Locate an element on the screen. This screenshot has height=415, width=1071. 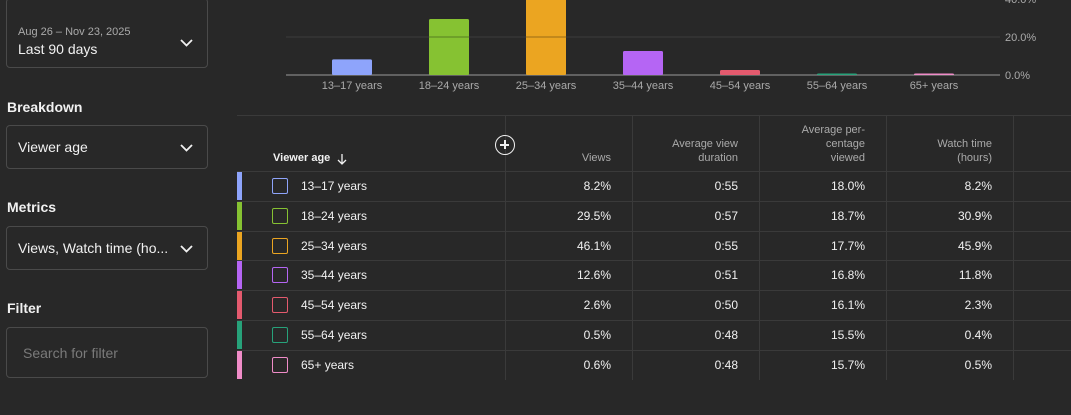
table-row: 18–24 years 29.5% 0:57 18.7% 30.9% is located at coordinates (654, 215).